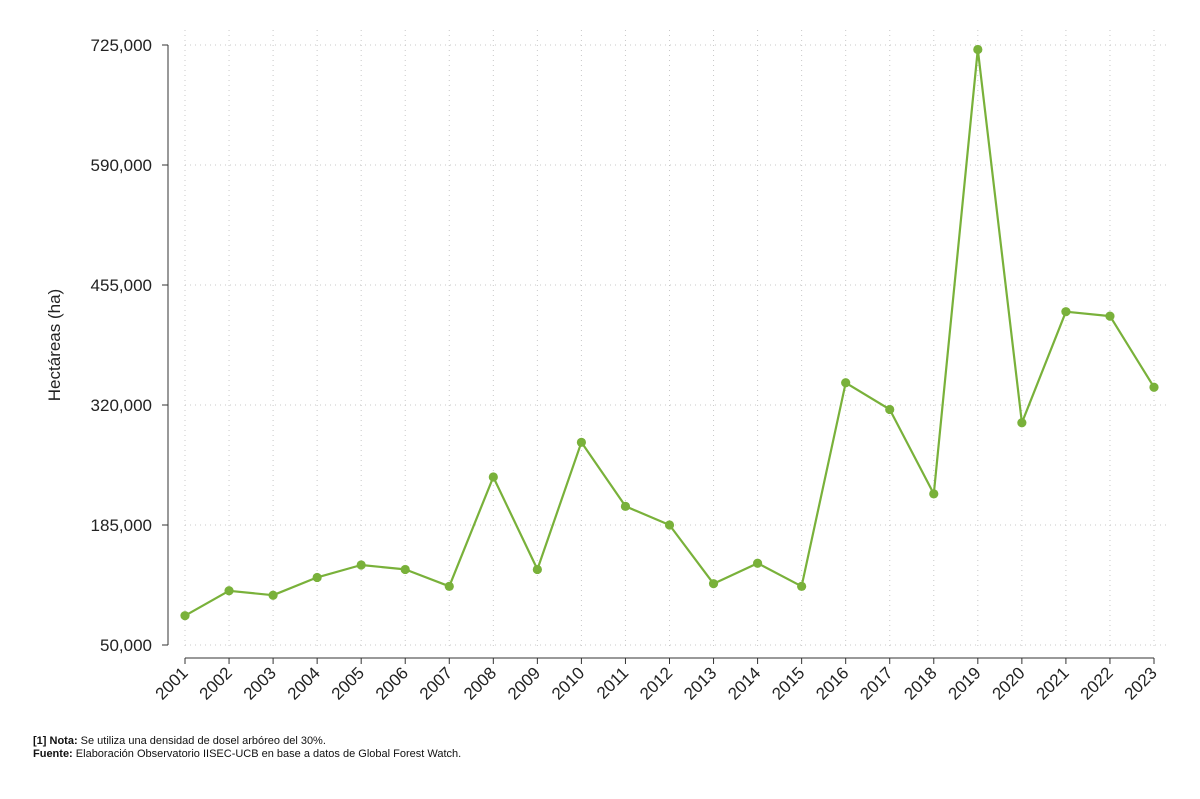 Image resolution: width=1200 pixels, height=799 pixels. Describe the element at coordinates (53, 754) in the screenshot. I see `source-label: Fuente:` at that location.